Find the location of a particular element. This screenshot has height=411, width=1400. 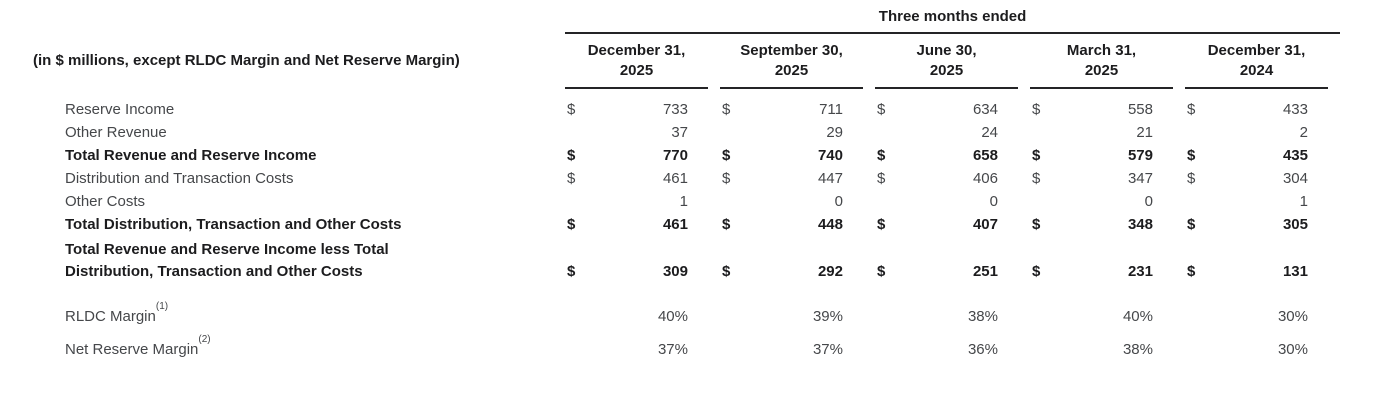

row-label: Other Costs is located at coordinates (105, 201).